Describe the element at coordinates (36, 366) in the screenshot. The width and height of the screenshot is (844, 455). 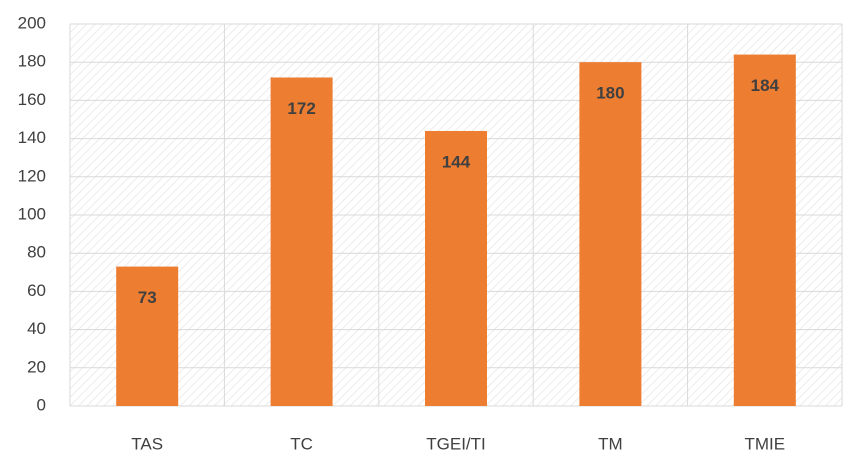
I see `y-tick-label: 20` at that location.